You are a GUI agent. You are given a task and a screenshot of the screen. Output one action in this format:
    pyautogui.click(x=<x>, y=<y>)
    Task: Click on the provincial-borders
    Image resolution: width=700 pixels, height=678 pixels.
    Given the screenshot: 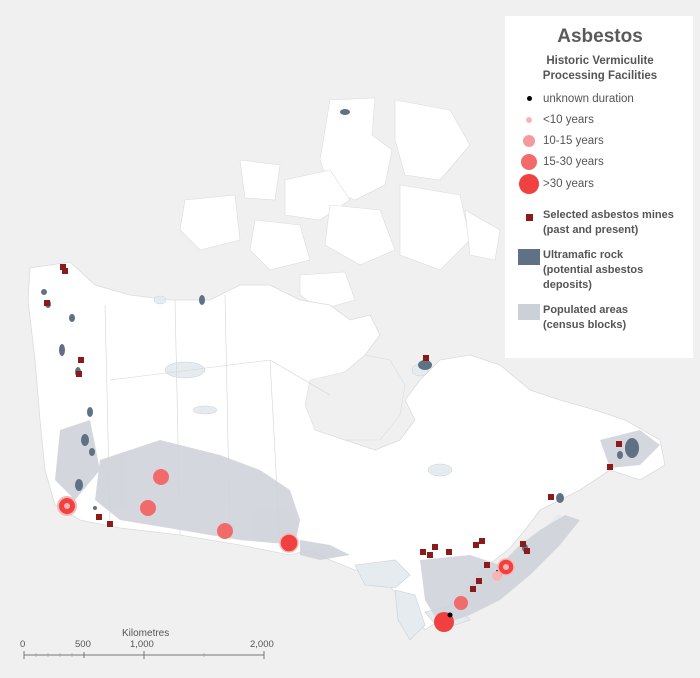 What is the action you would take?
    pyautogui.click(x=217, y=420)
    